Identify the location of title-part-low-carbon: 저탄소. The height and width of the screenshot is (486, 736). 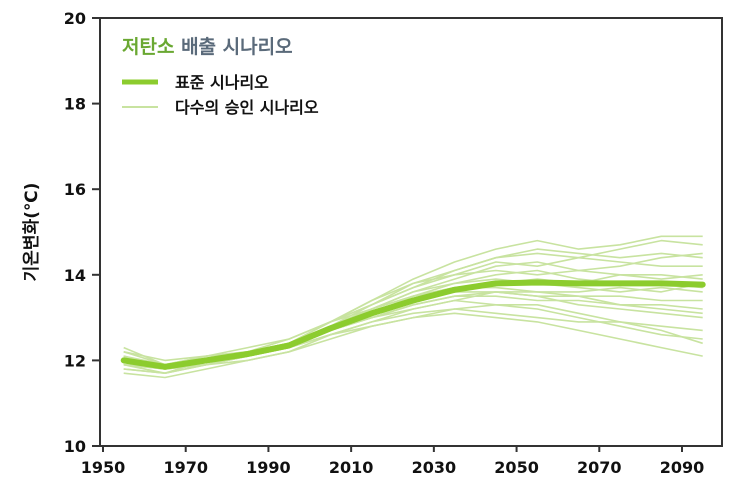
(148, 47).